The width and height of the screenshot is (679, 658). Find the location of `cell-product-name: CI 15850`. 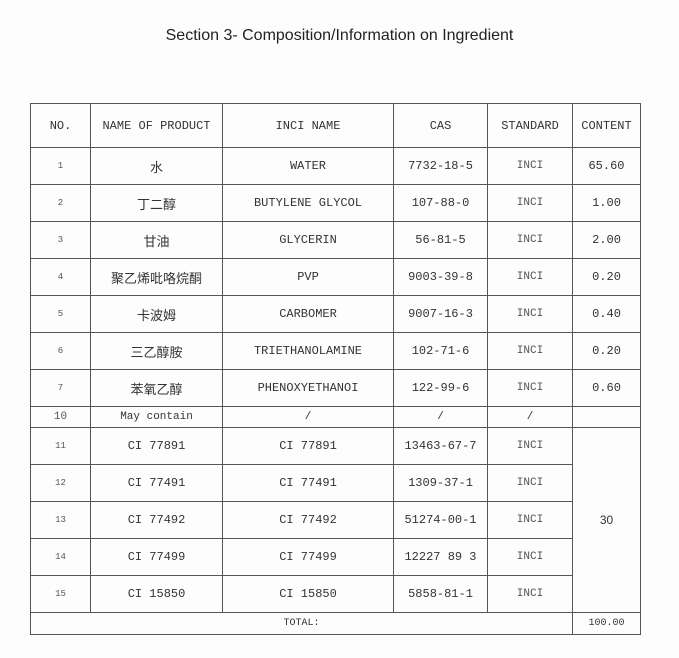

cell-product-name: CI 15850 is located at coordinates (156, 594).